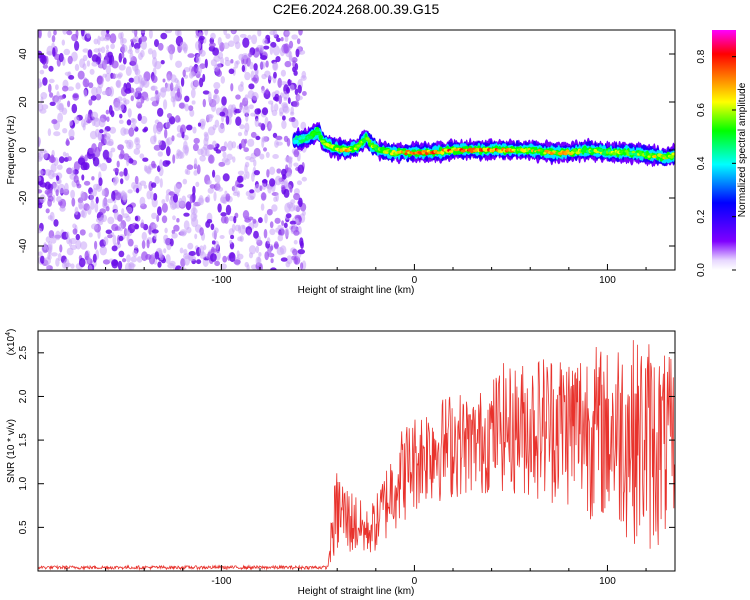 This screenshot has width=750, height=600. What do you see at coordinates (221, 280) in the screenshot?
I see `x-tick-label: -100` at bounding box center [221, 280].